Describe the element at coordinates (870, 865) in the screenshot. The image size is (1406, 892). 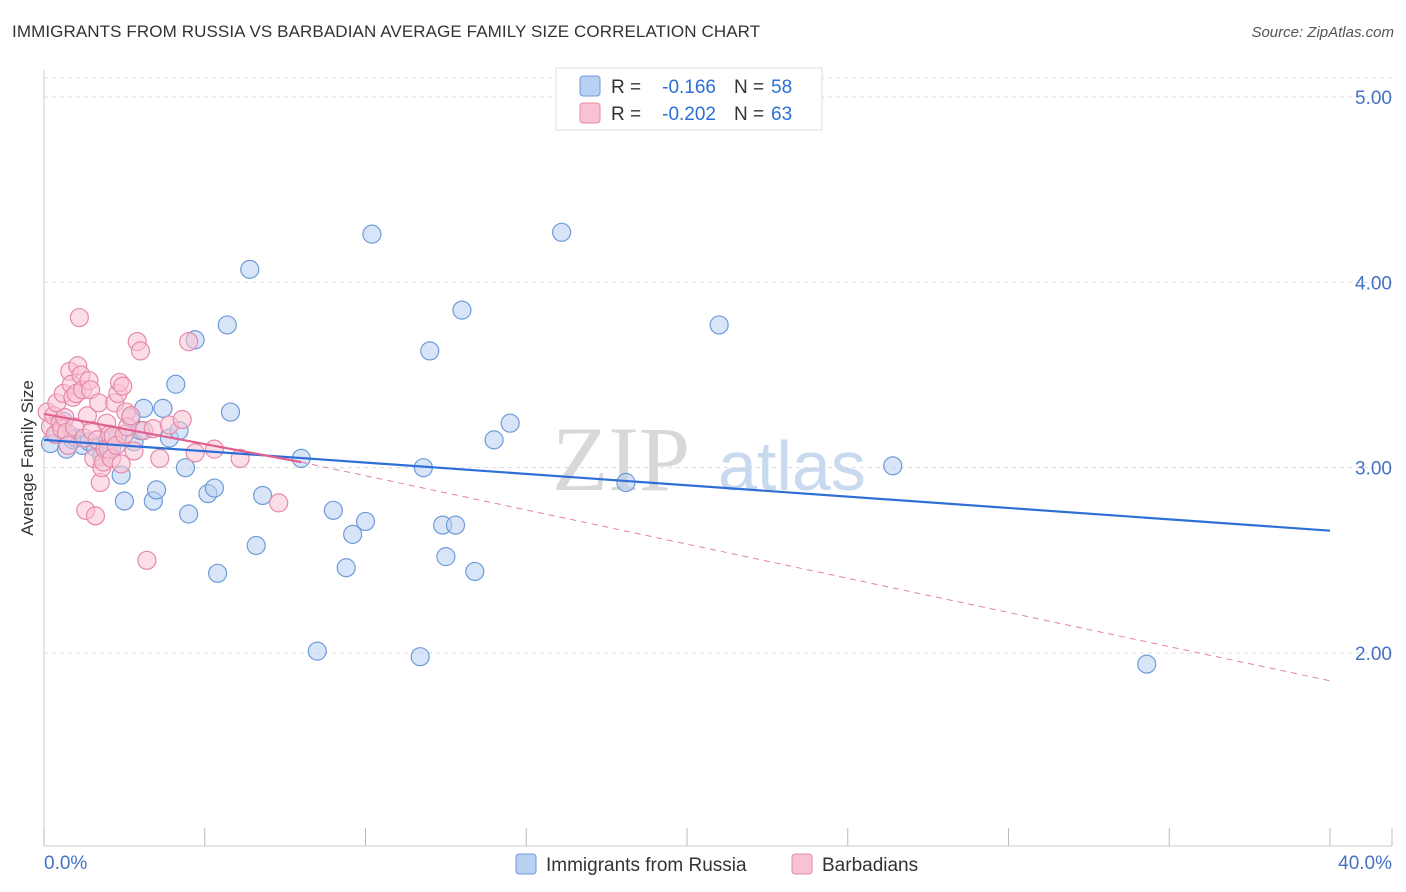
I see `bottom-legend-label-barbadians: Barbadians` at that location.